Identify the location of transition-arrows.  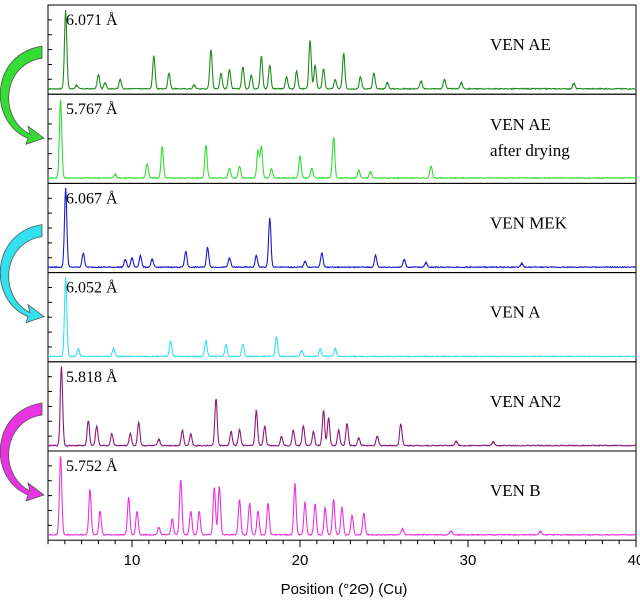
(22, 273).